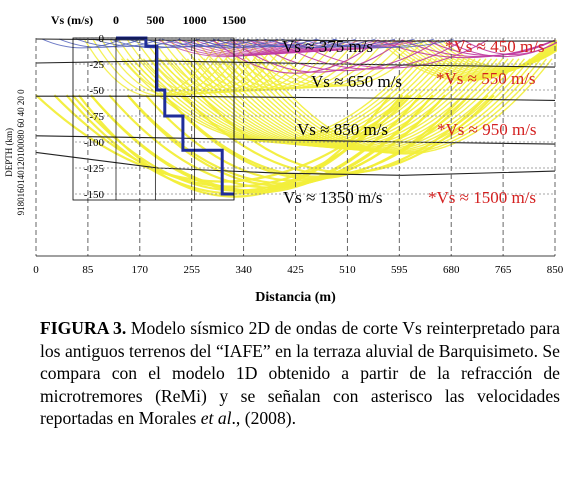 The width and height of the screenshot is (570, 477). Describe the element at coordinates (264, 418) in the screenshot. I see `caption-text-end: ., (2008).` at that location.